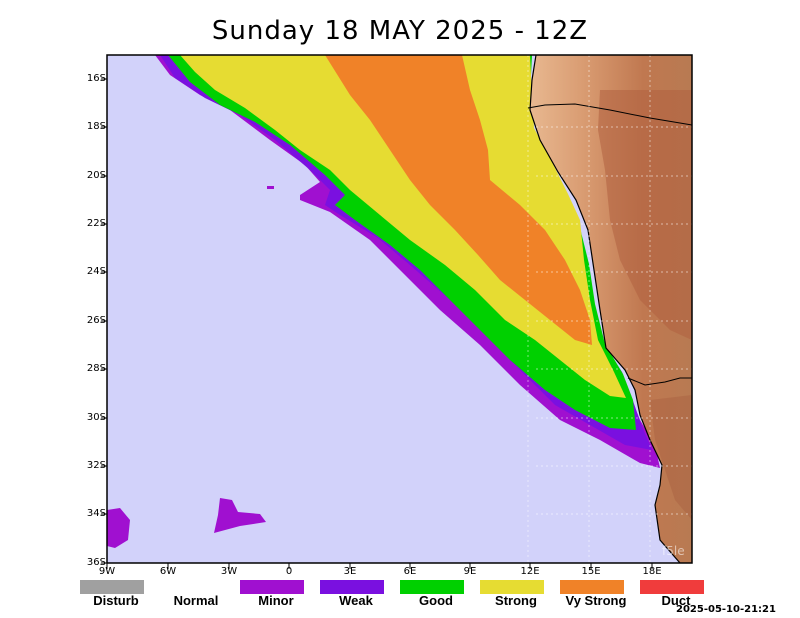  What do you see at coordinates (672, 587) in the screenshot?
I see `legend-swatch-duct` at bounding box center [672, 587].